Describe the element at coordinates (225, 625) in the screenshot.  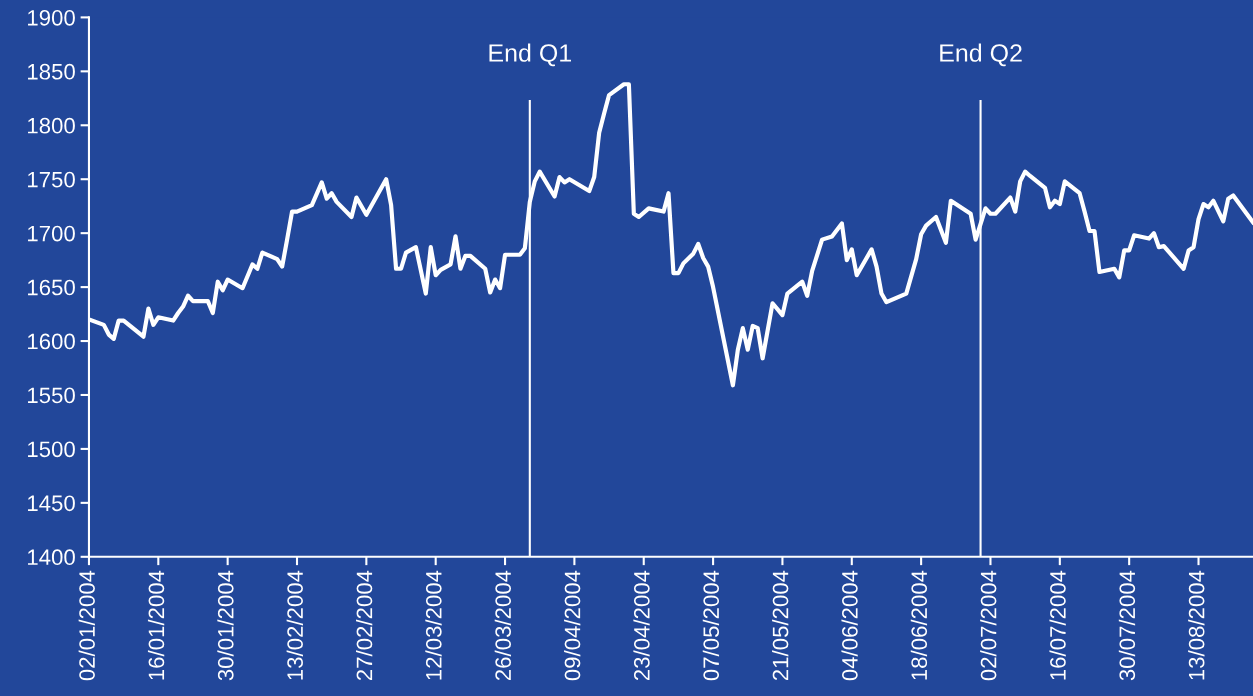
I see `x-tick-label: 30/01/2004` at that location.